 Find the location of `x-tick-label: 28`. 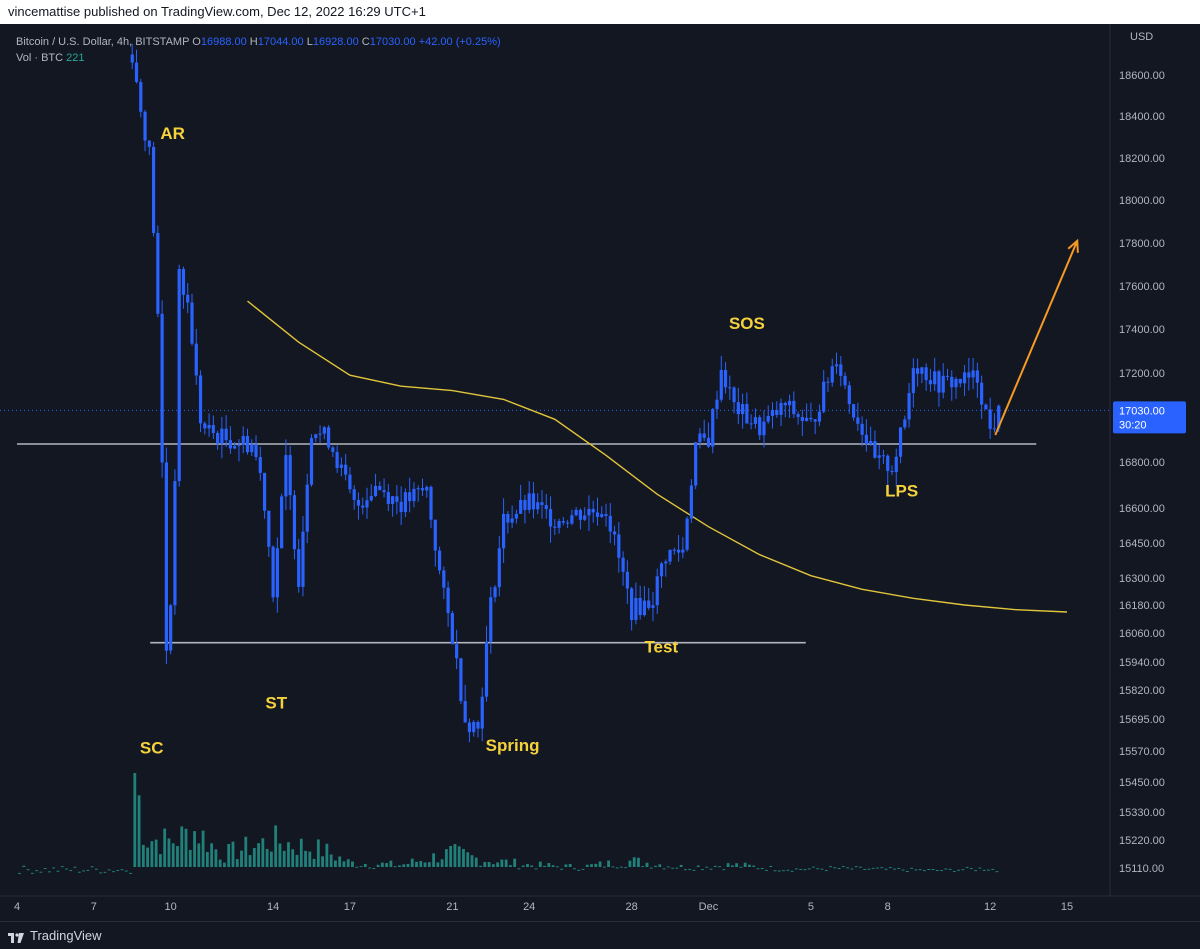

x-tick-label: 28 is located at coordinates (632, 907).